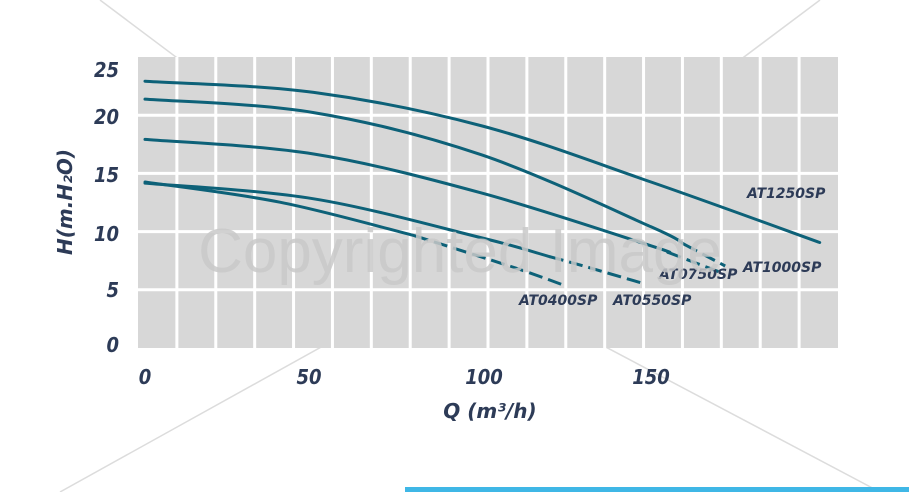 The width and height of the screenshot is (909, 492). Describe the element at coordinates (786, 194) in the screenshot. I see `series-label-at1250sp: AT1250SP` at that location.